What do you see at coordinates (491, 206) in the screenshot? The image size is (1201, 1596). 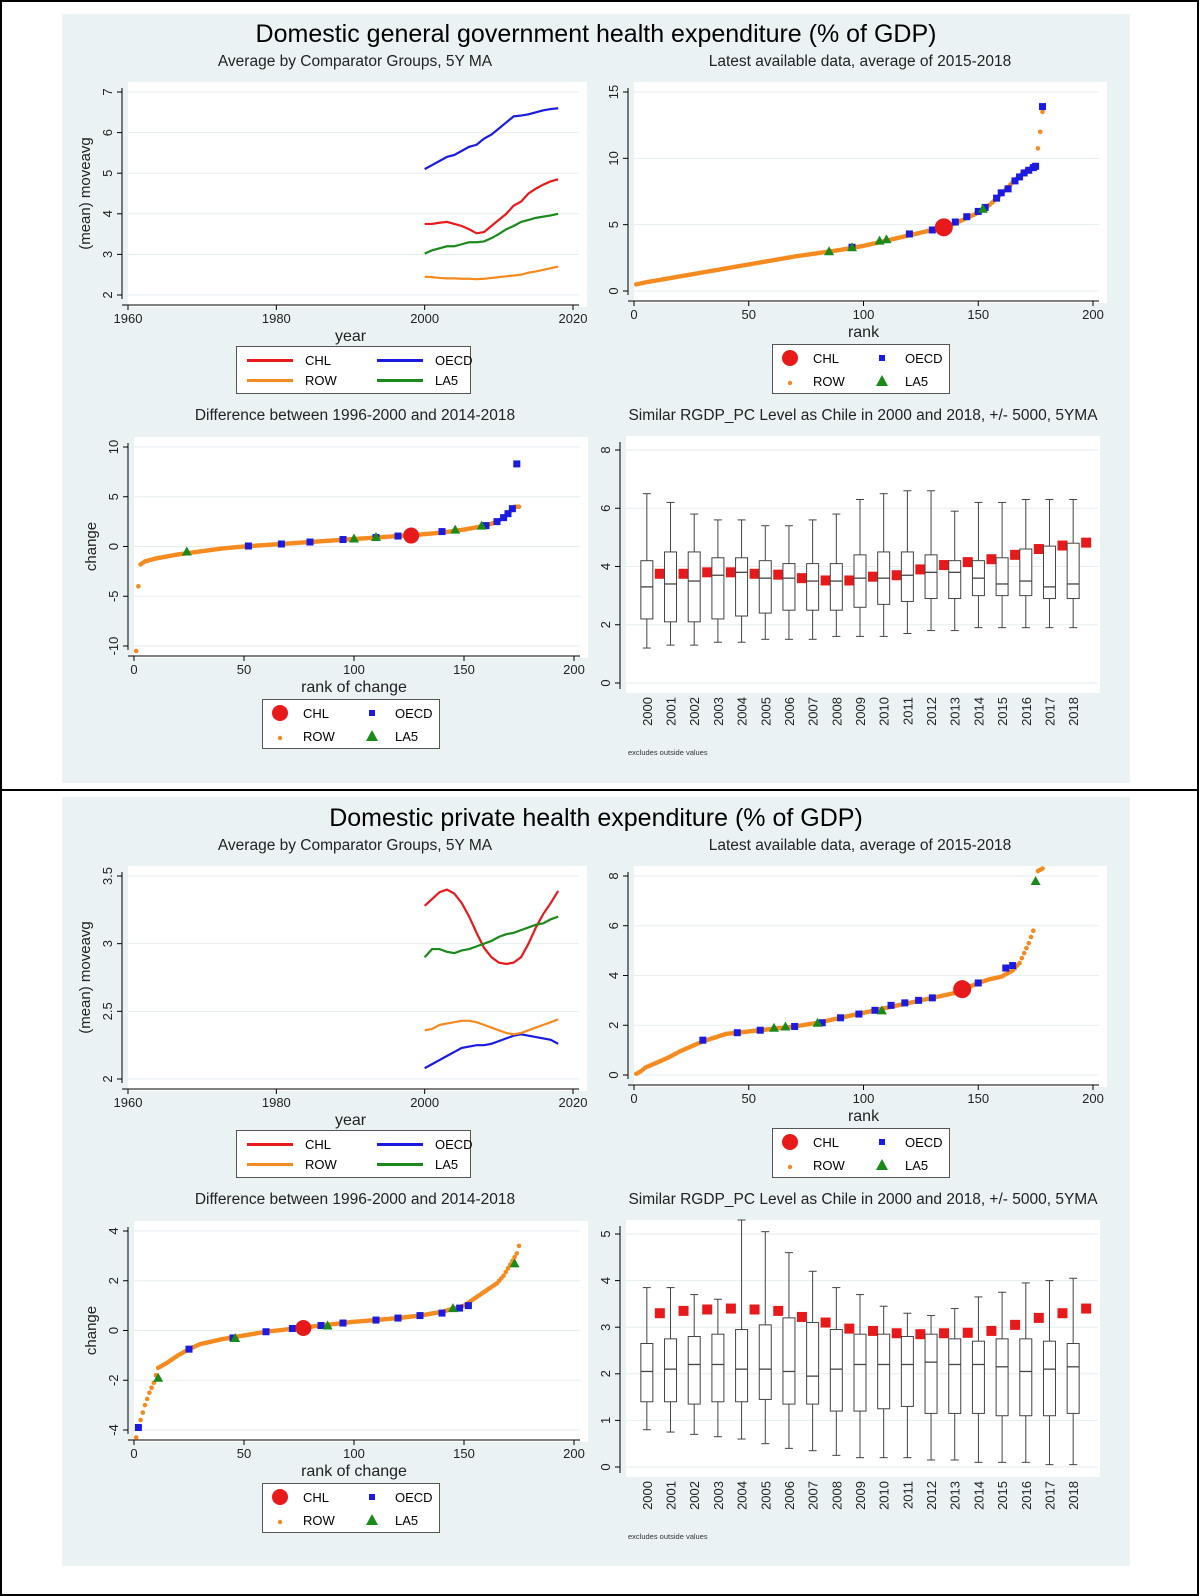 I see `series-line-chl` at bounding box center [491, 206].